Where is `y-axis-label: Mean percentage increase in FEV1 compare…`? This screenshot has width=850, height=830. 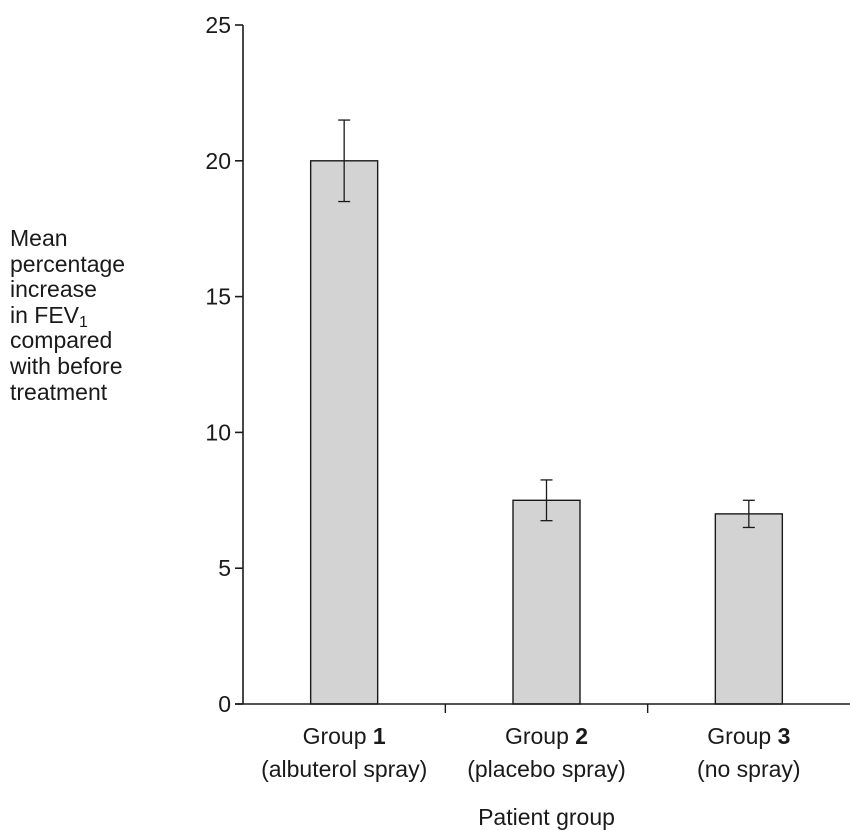
y-axis-label: Mean percentage increase in FEV1 compare… is located at coordinates (68, 315).